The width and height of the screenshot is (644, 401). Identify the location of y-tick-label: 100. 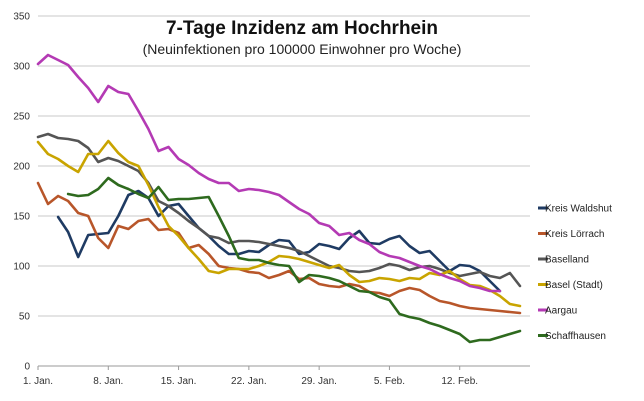
(21, 267).